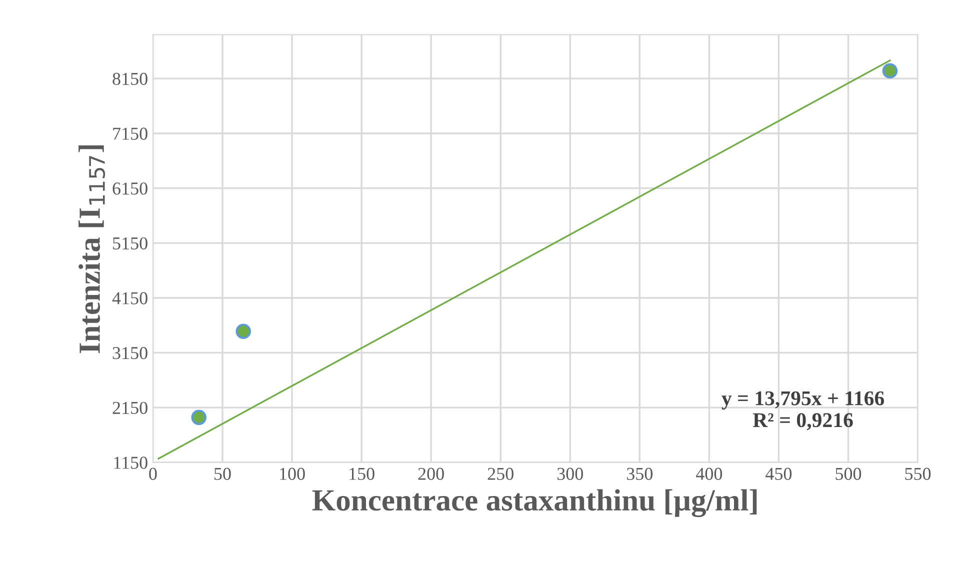  Describe the element at coordinates (92, 249) in the screenshot. I see `y-axis-title: Intenzita [I$_{1157}$]` at that location.